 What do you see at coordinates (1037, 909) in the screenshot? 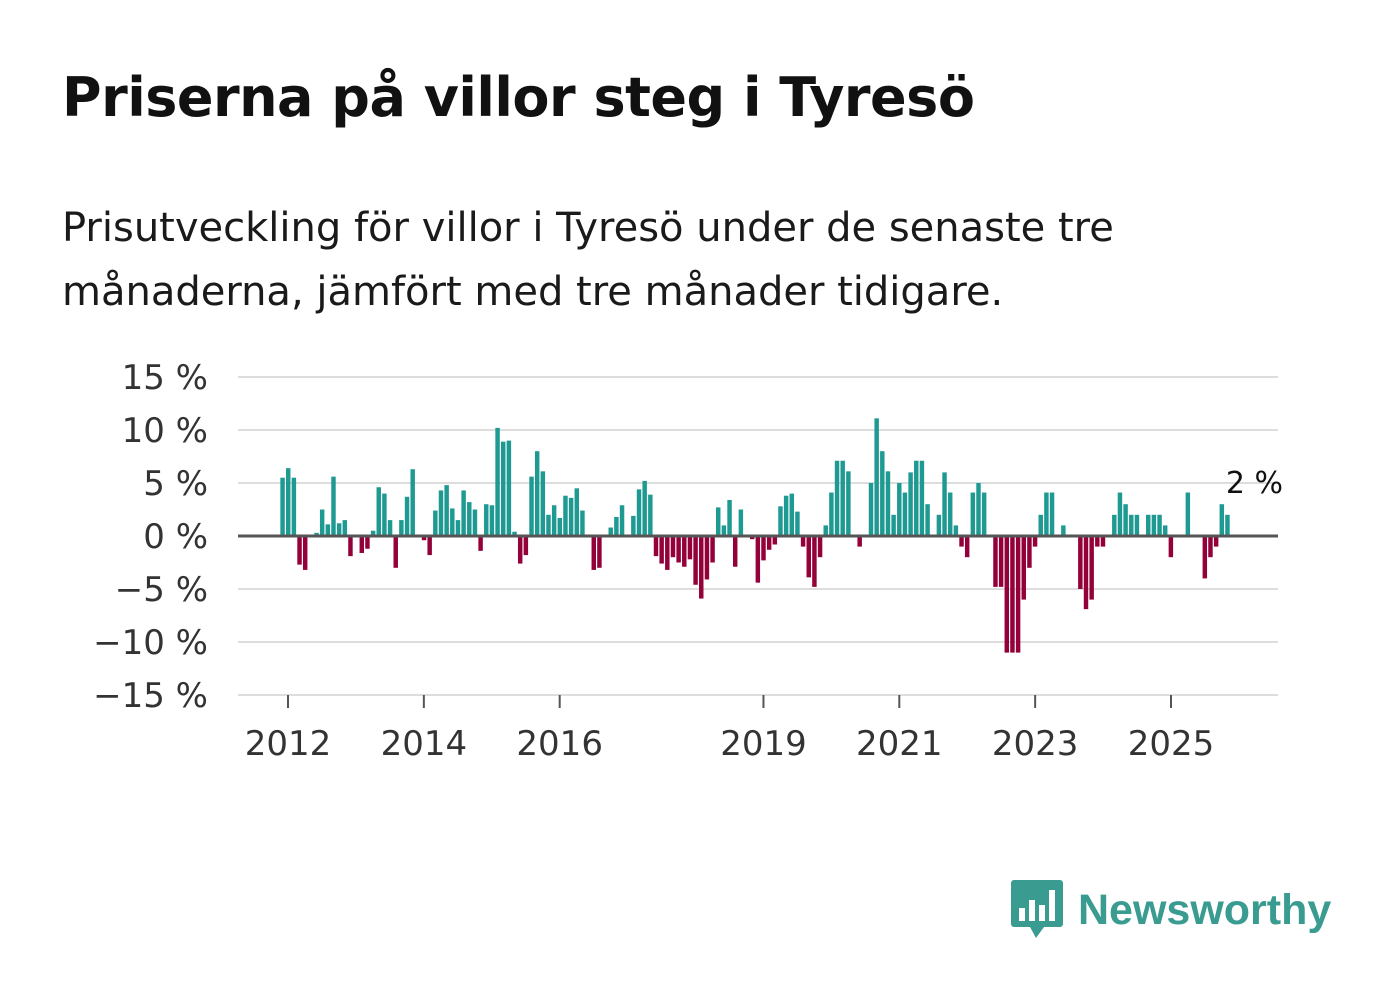
I see `bar-chart-speech-bubble-icon` at bounding box center [1037, 909].